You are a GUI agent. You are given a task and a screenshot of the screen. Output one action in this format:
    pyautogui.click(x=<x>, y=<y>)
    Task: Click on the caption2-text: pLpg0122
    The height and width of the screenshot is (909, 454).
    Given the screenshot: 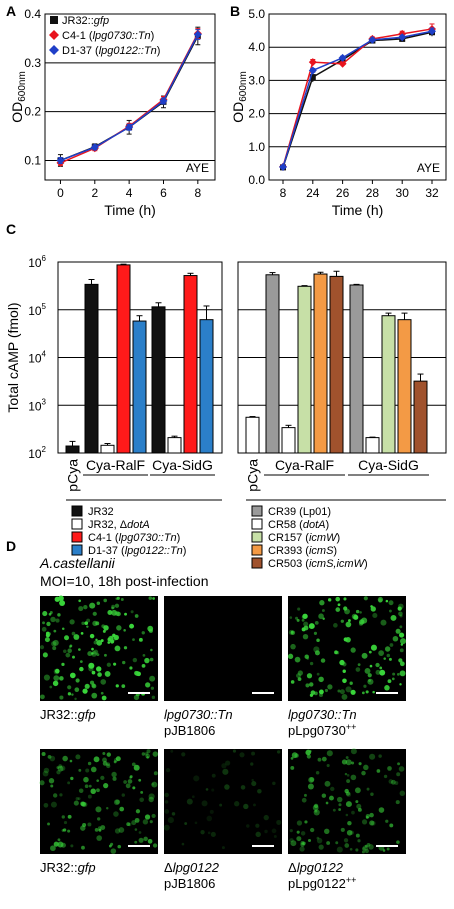 What is the action you would take?
    pyautogui.click(x=317, y=883)
    